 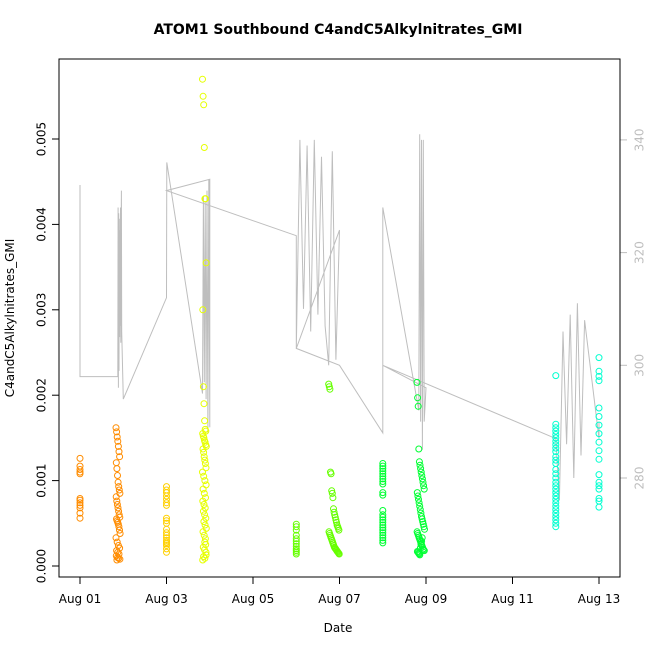 What do you see at coordinates (426, 599) in the screenshot?
I see `x-tick-label: Aug 09` at bounding box center [426, 599].